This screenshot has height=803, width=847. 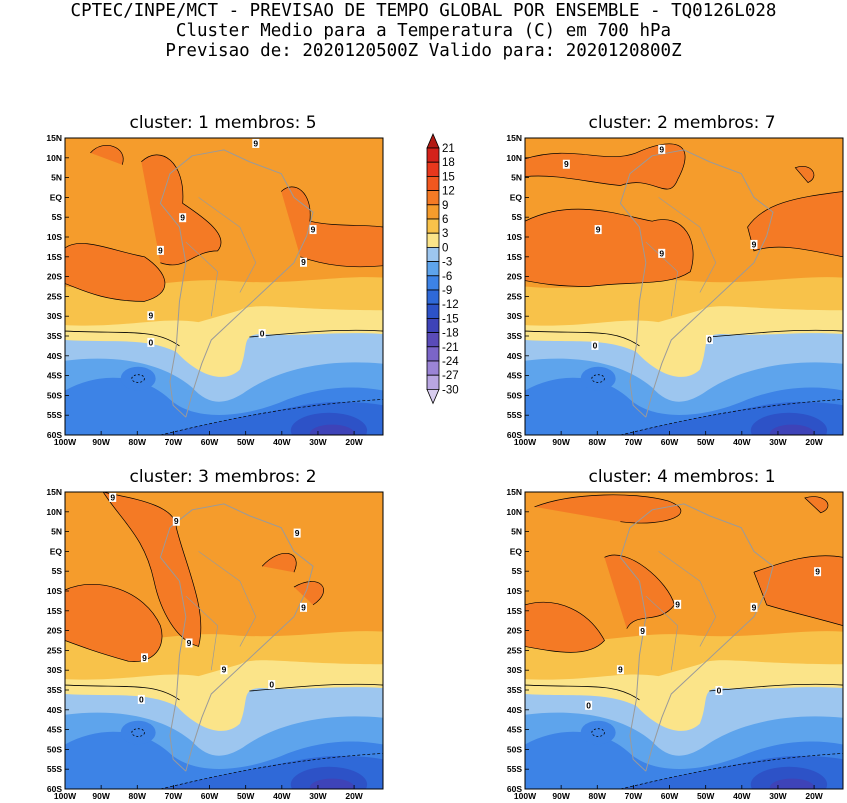 I want to click on colorbar-label: -24, so click(x=450, y=362).